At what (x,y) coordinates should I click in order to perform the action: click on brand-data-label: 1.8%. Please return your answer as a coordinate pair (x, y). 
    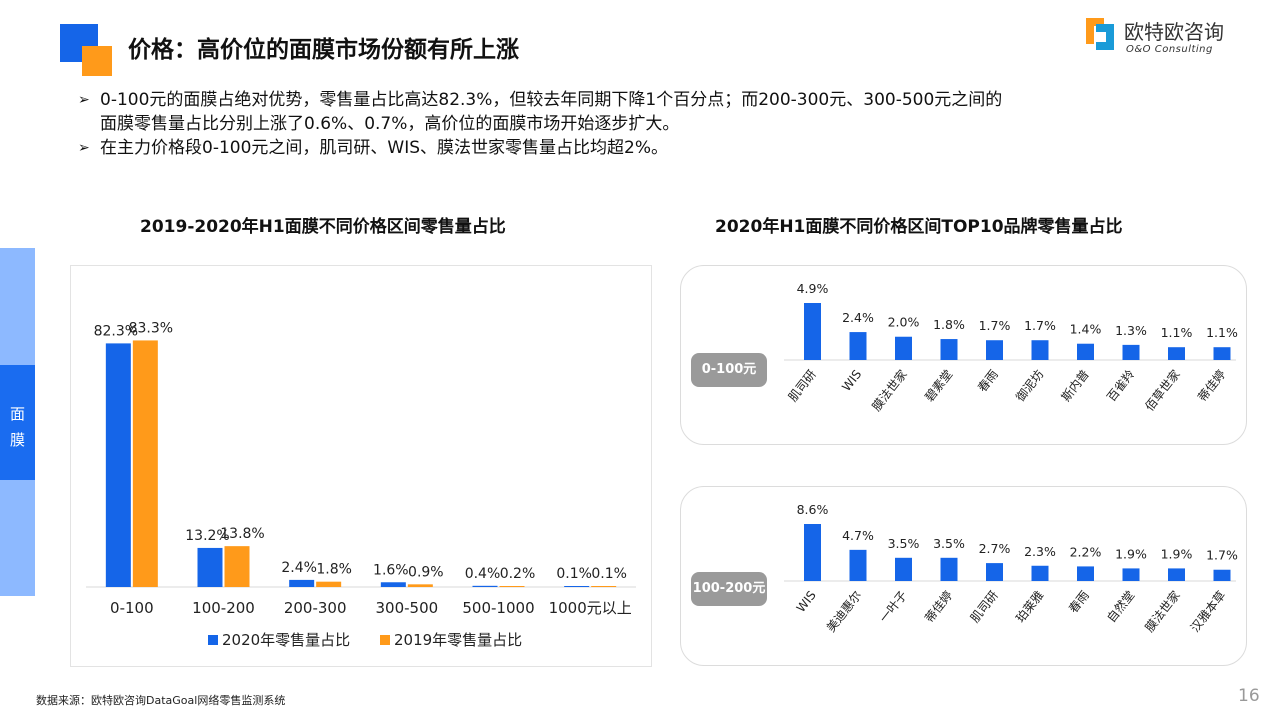
    Looking at the image, I should click on (949, 324).